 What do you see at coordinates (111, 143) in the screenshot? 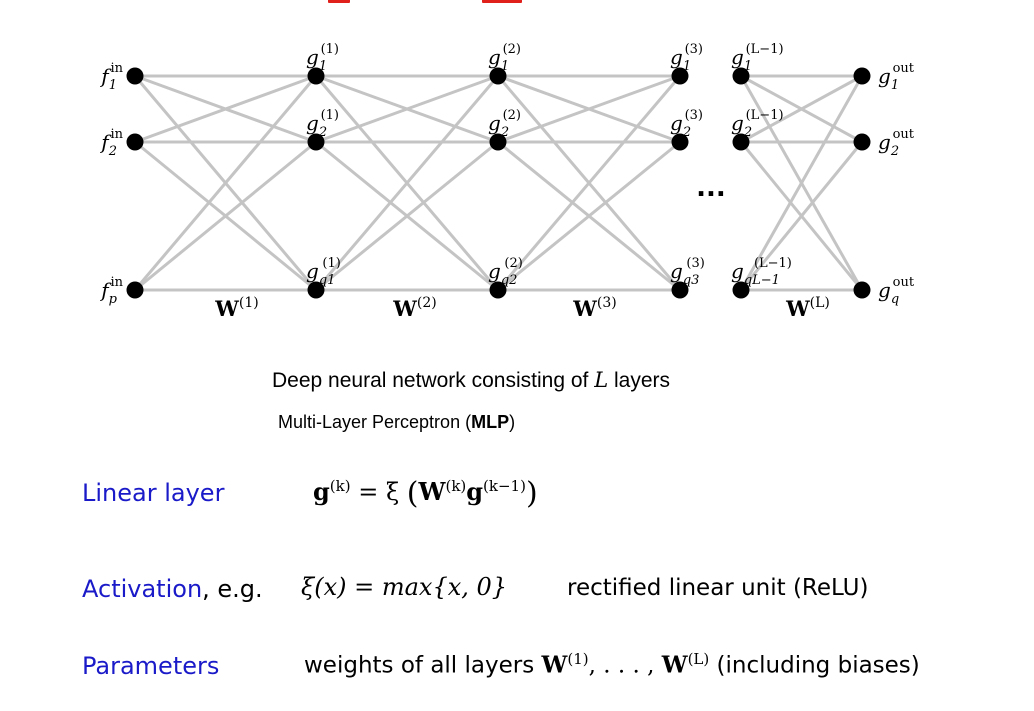
I see `input-node-label: f2in` at bounding box center [111, 143].